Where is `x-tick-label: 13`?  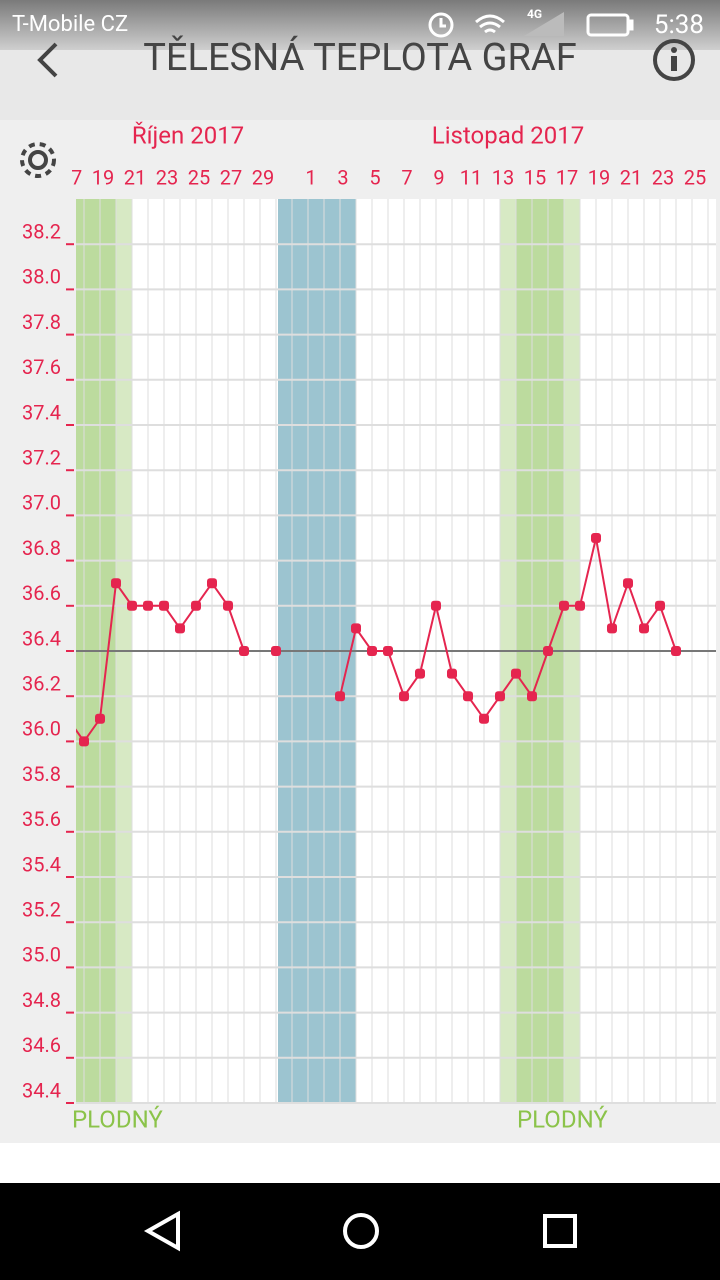
x-tick-label: 13 is located at coordinates (503, 177).